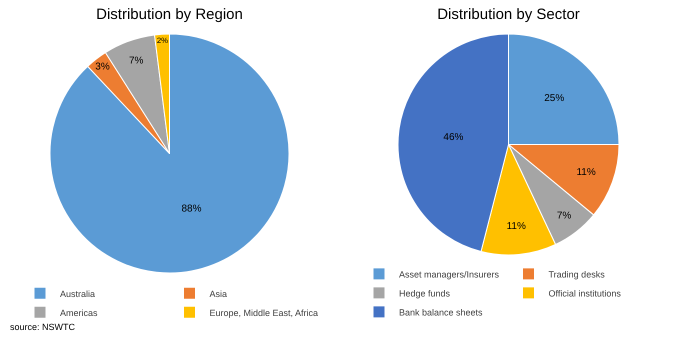  Describe the element at coordinates (79, 313) in the screenshot. I see `legend-label: Americas` at that location.